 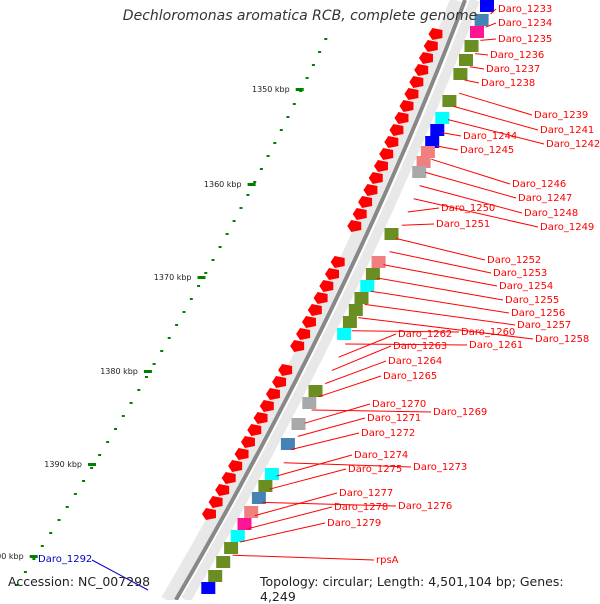 What do you see at coordinates (394, 418) in the screenshot?
I see `gene-label: Daro_1271` at bounding box center [394, 418].